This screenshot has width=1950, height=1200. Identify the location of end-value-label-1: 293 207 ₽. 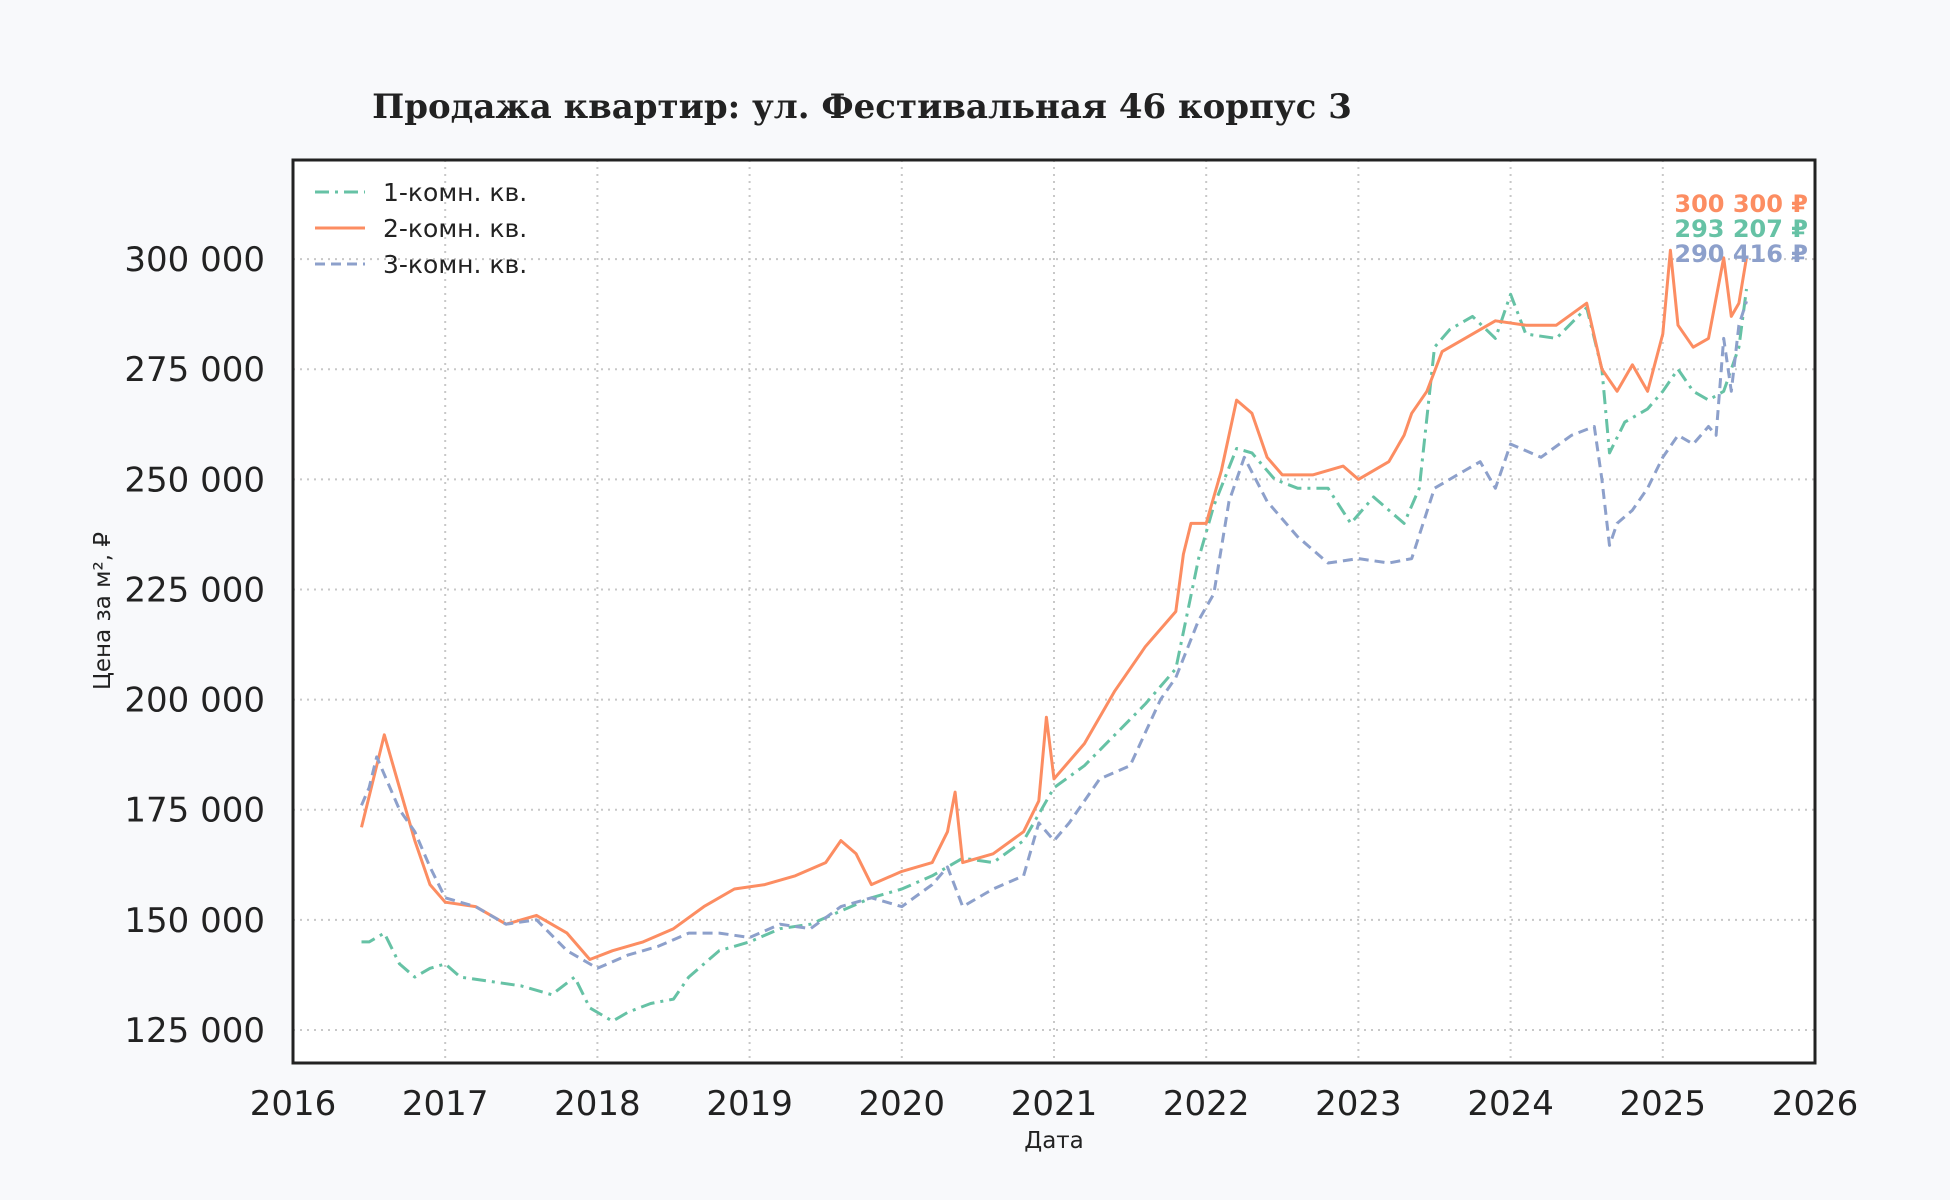
(1741, 229).